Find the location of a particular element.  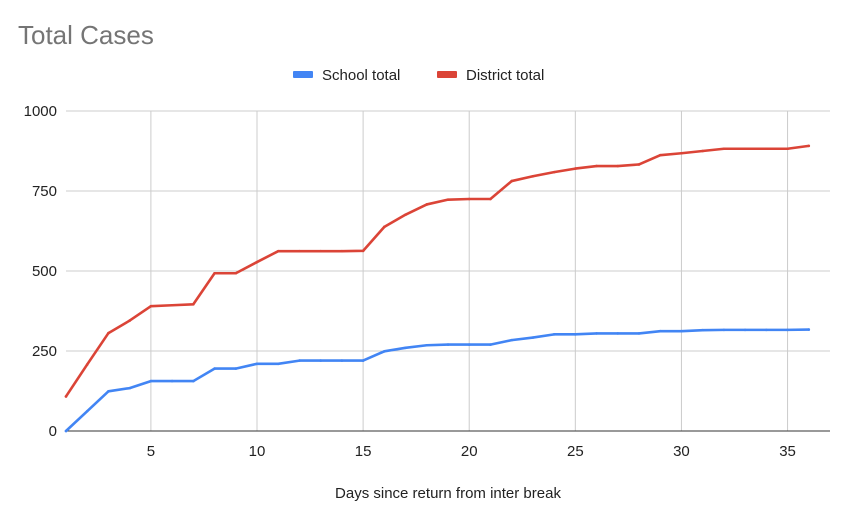

x-tick-label: 5 is located at coordinates (151, 451).